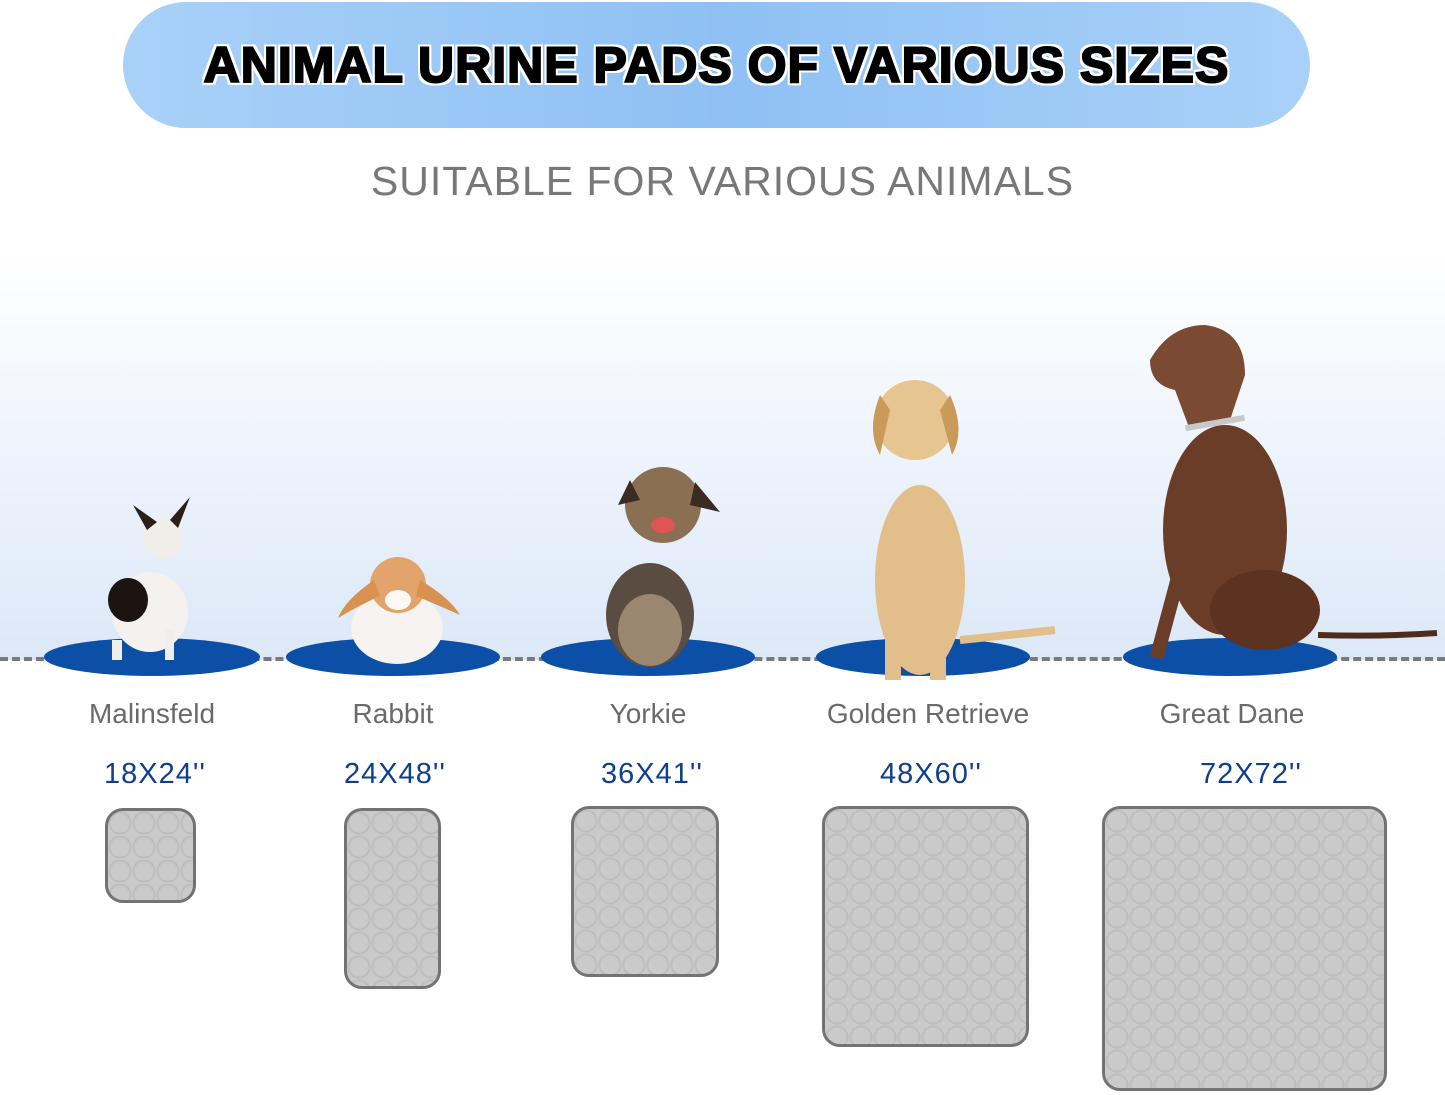 The height and width of the screenshot is (1095, 1445). I want to click on pad-72x72, so click(1244, 948).